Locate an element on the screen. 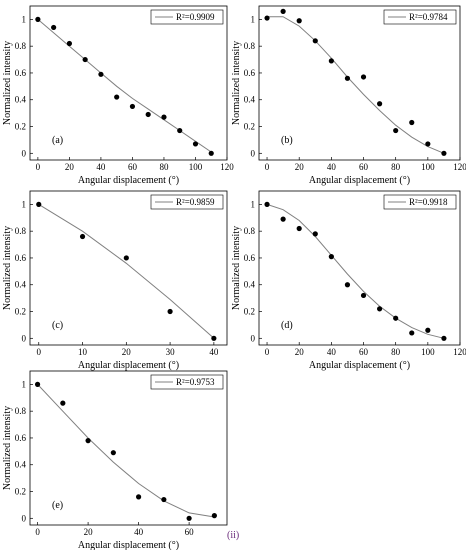  legend-text: R²=0.9859 is located at coordinates (195, 202).